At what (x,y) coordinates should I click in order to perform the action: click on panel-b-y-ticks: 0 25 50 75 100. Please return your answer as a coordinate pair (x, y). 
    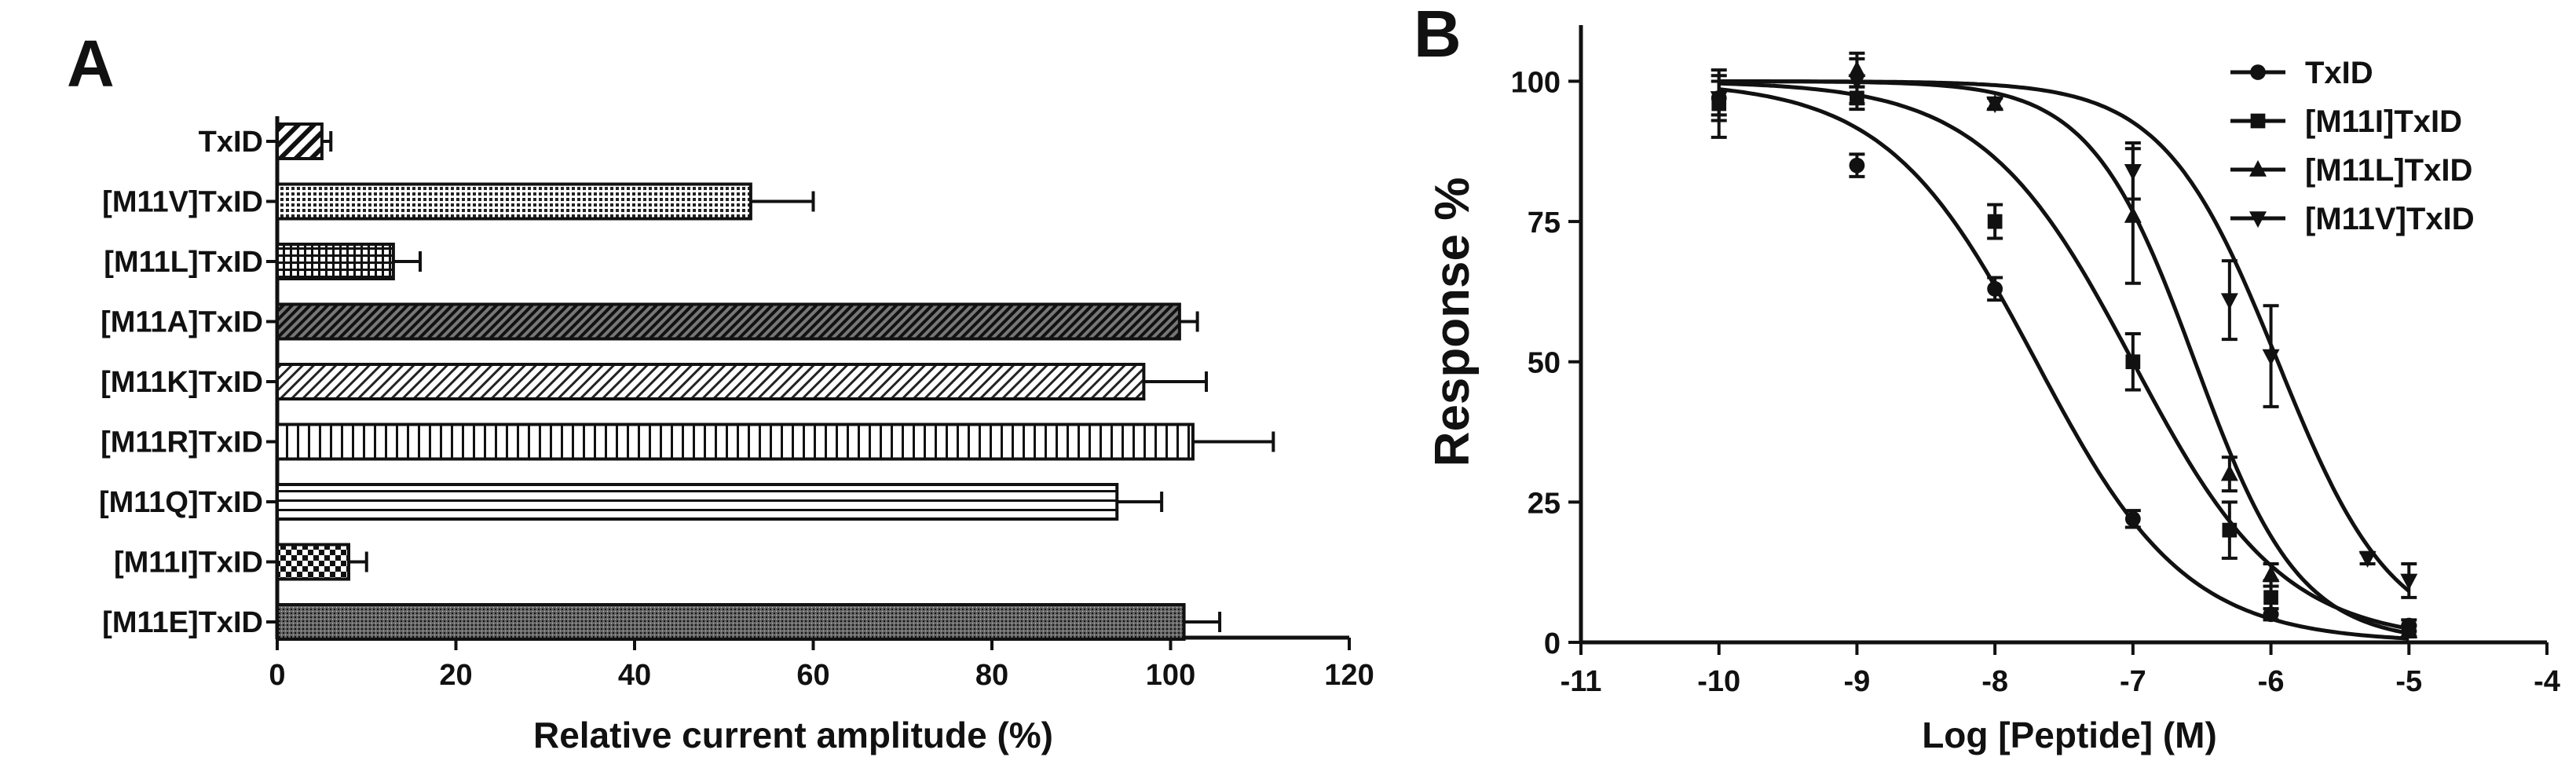
    Looking at the image, I should click on (1546, 363).